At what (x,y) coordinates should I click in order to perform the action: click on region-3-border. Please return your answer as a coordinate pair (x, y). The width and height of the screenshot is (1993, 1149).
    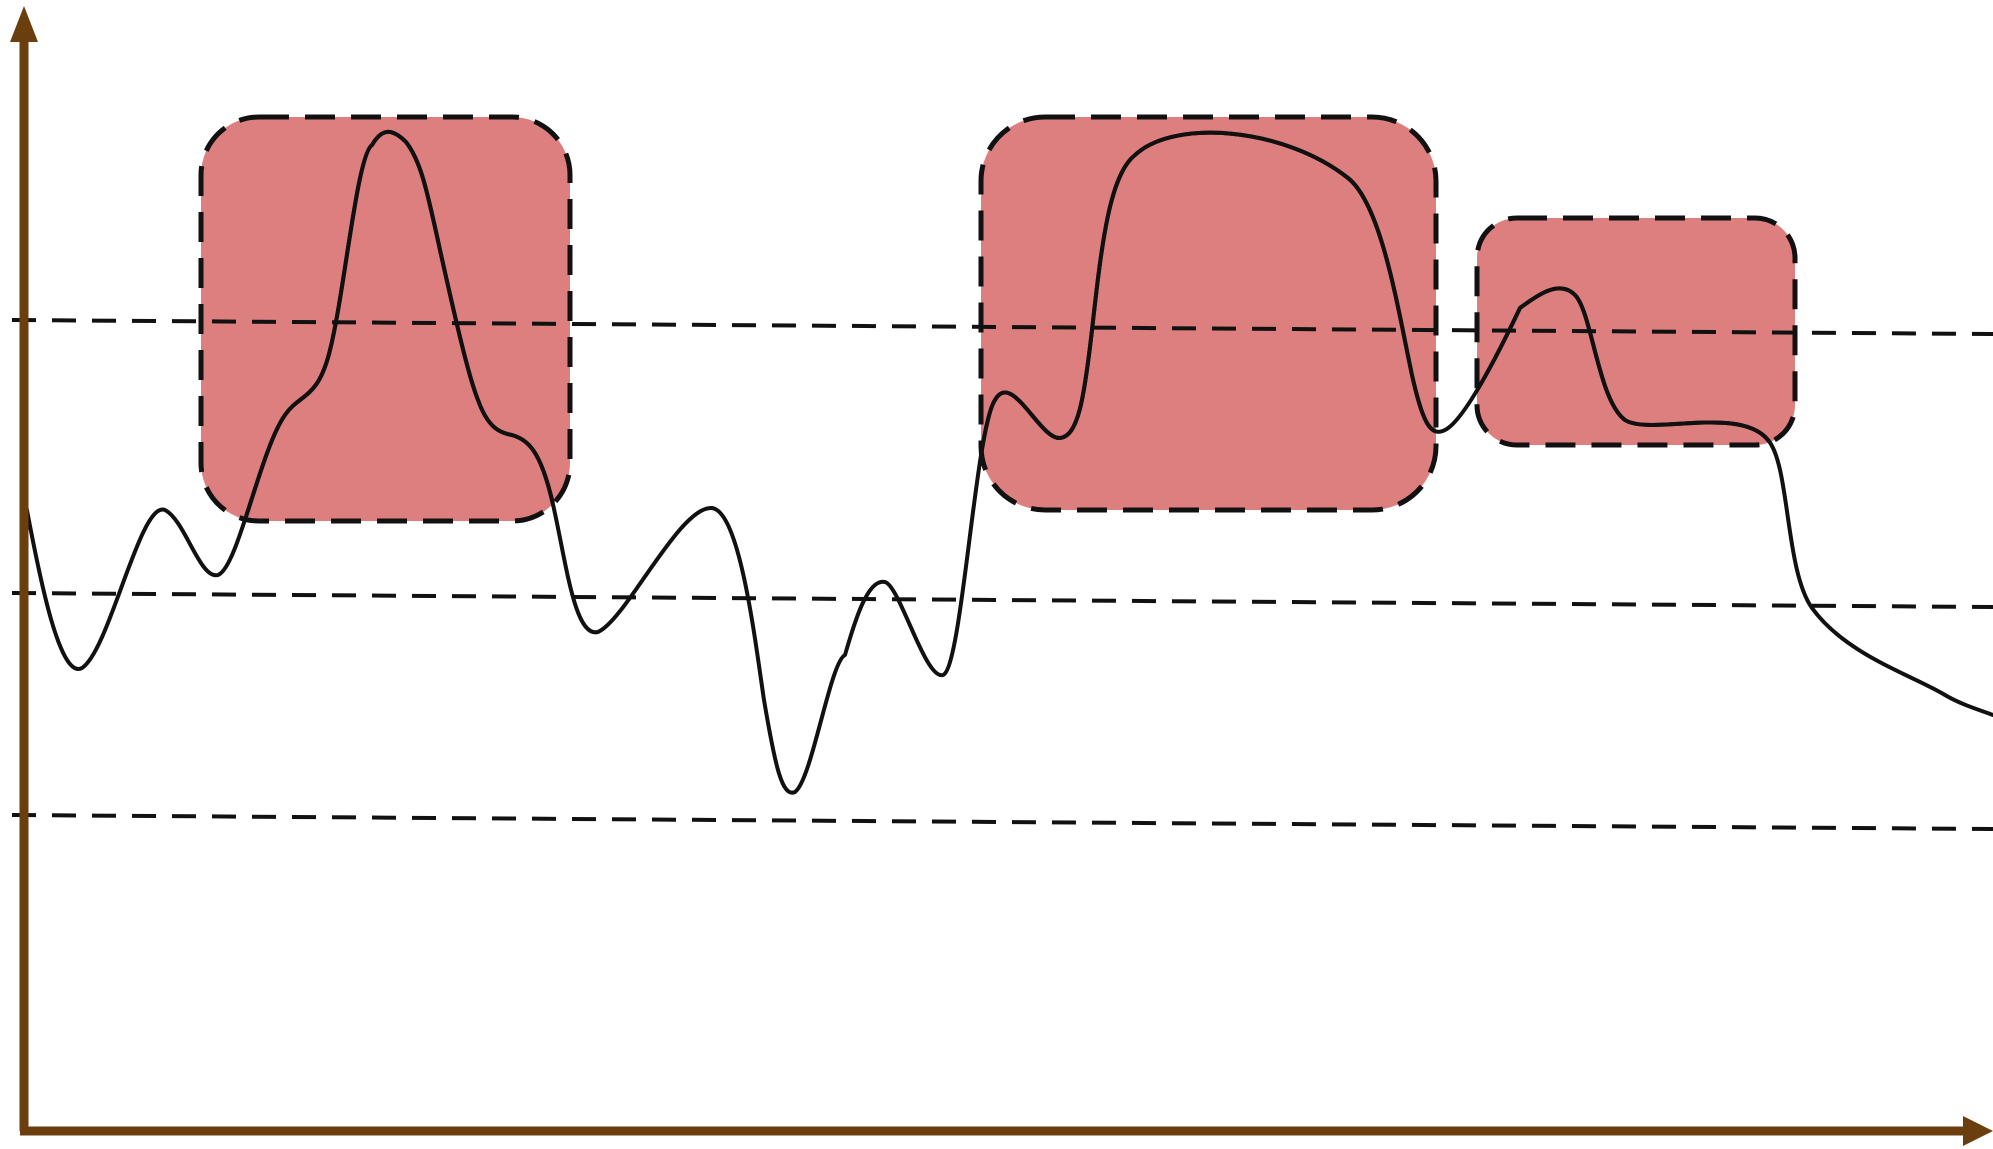
    Looking at the image, I should click on (1636, 331).